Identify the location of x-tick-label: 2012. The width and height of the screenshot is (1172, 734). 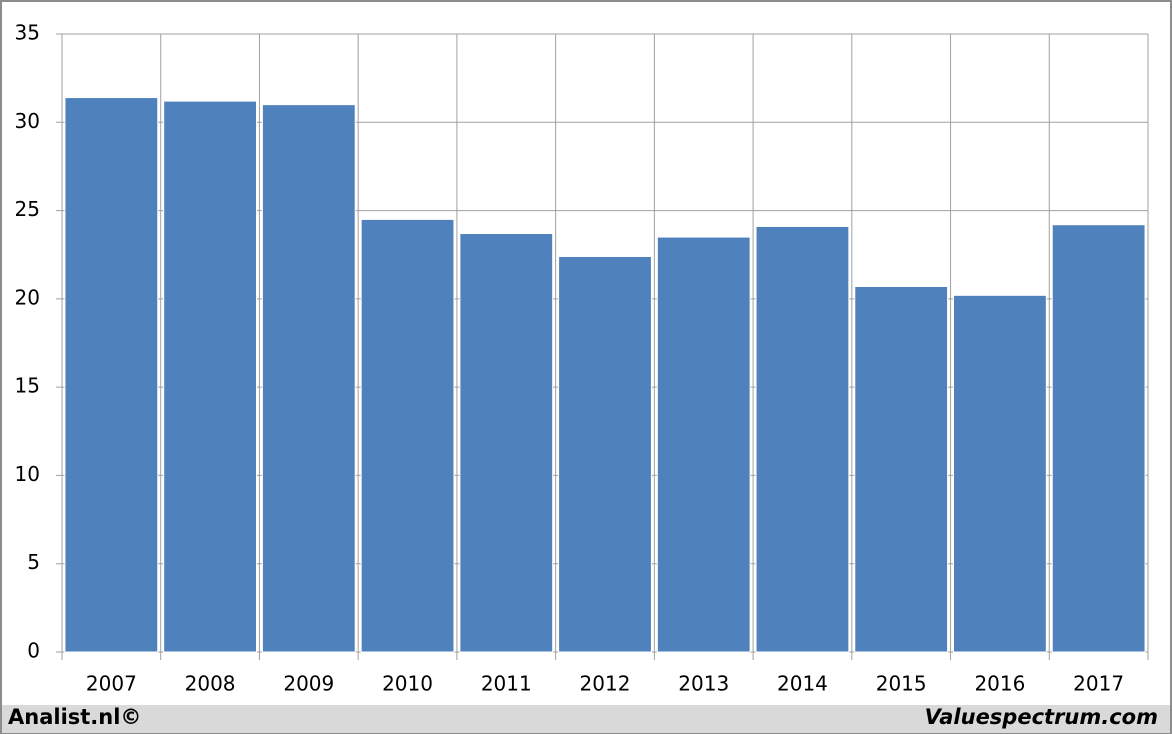
(605, 684).